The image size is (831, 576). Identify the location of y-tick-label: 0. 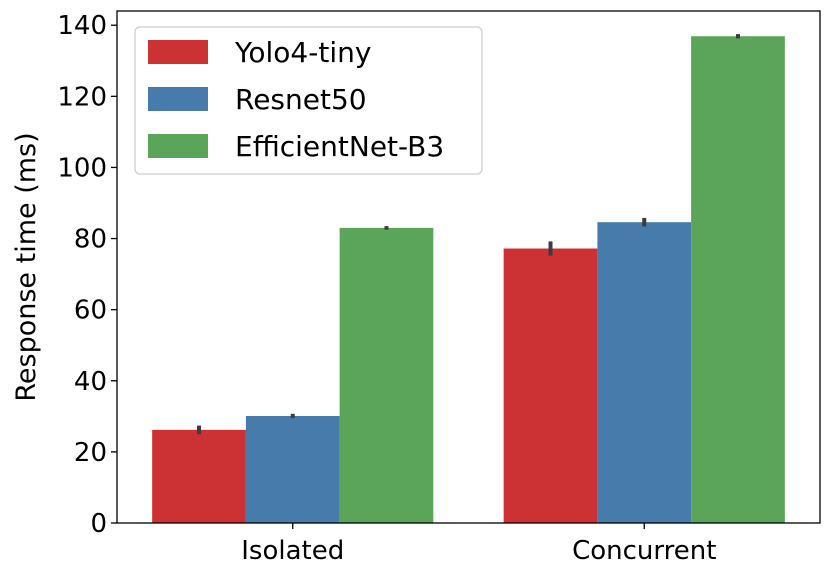
(98, 524).